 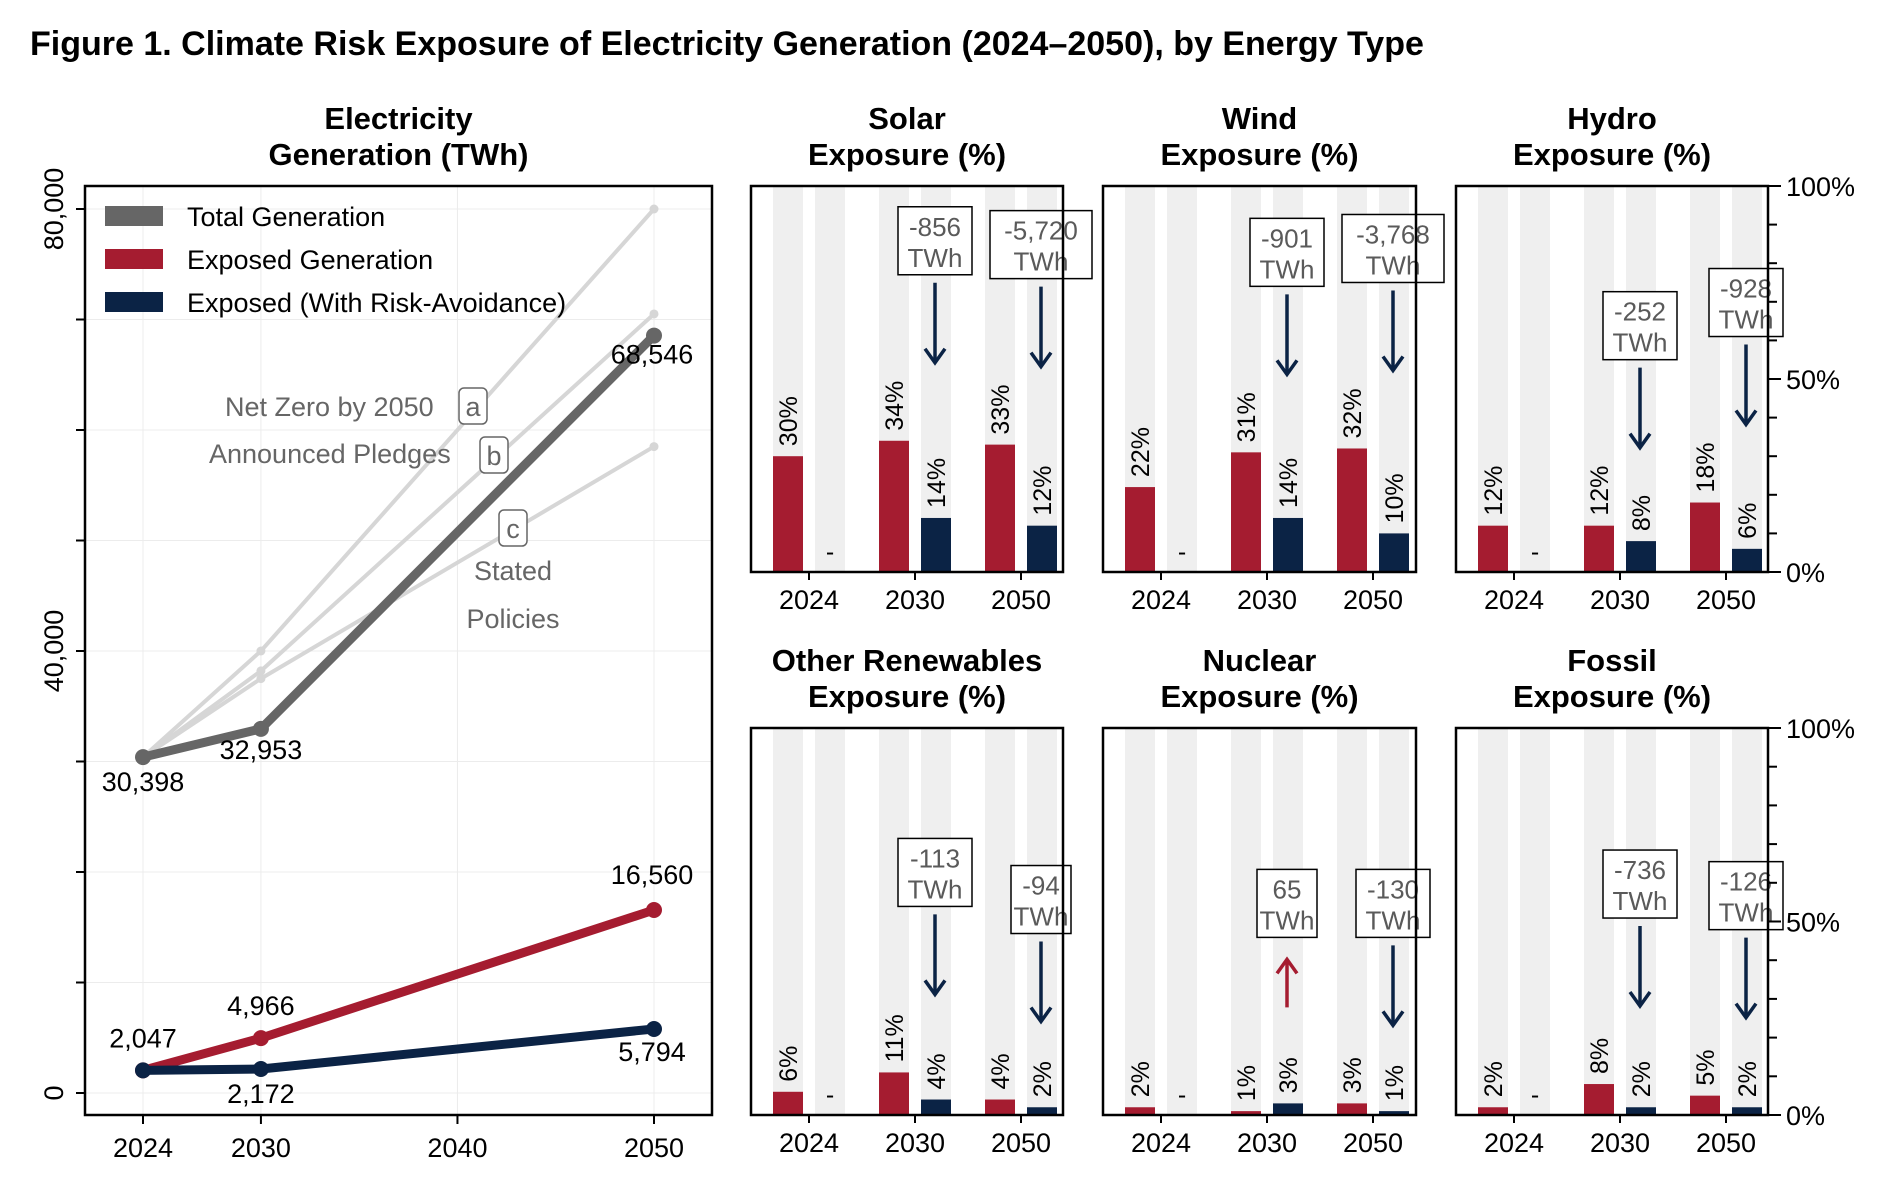 What do you see at coordinates (398, 990) in the screenshot?
I see `series-line` at bounding box center [398, 990].